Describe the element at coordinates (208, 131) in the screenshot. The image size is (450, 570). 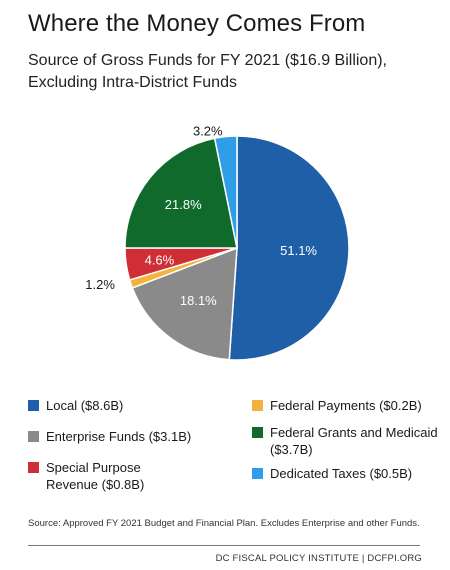
I see `pie-label-5: 3.2%` at that location.